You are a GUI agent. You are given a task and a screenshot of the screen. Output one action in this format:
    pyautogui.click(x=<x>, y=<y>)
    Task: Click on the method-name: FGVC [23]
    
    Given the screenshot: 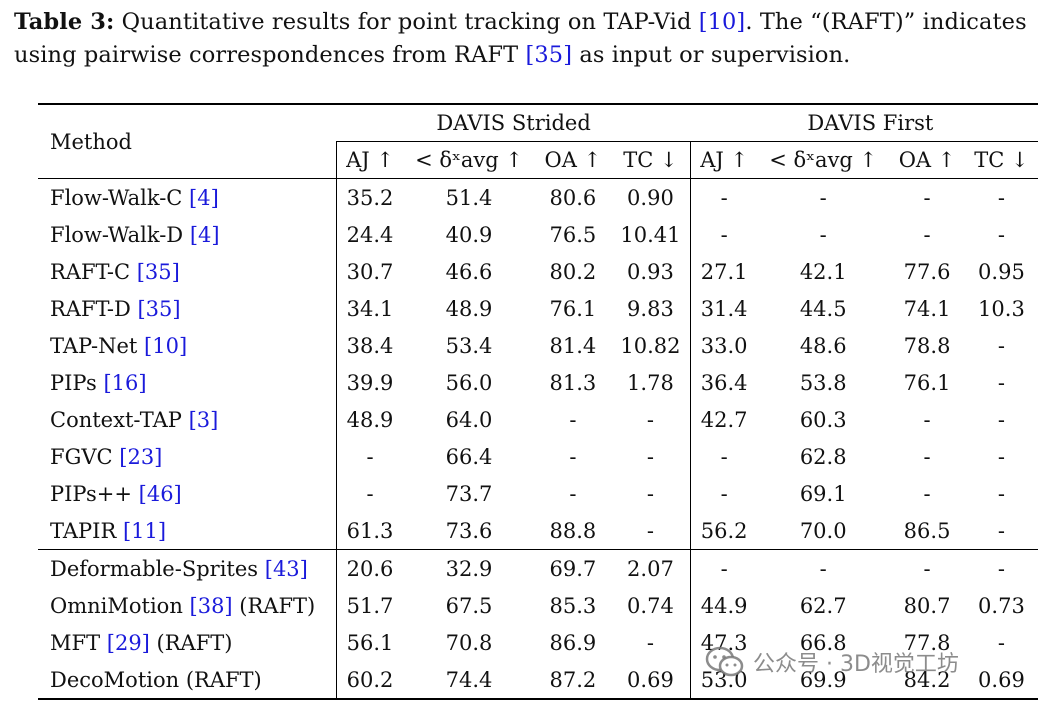 What is the action you would take?
    pyautogui.click(x=187, y=456)
    